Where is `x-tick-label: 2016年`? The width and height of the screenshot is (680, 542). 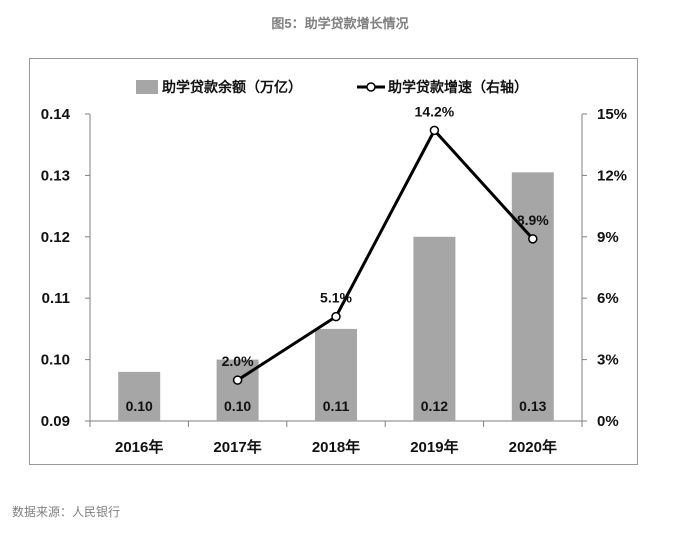
x-tick-label: 2016年 is located at coordinates (139, 447).